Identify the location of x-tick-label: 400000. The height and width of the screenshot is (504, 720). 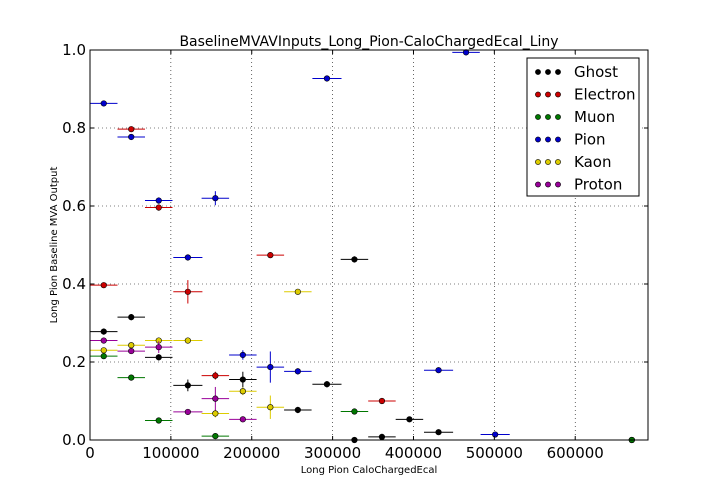
(413, 453).